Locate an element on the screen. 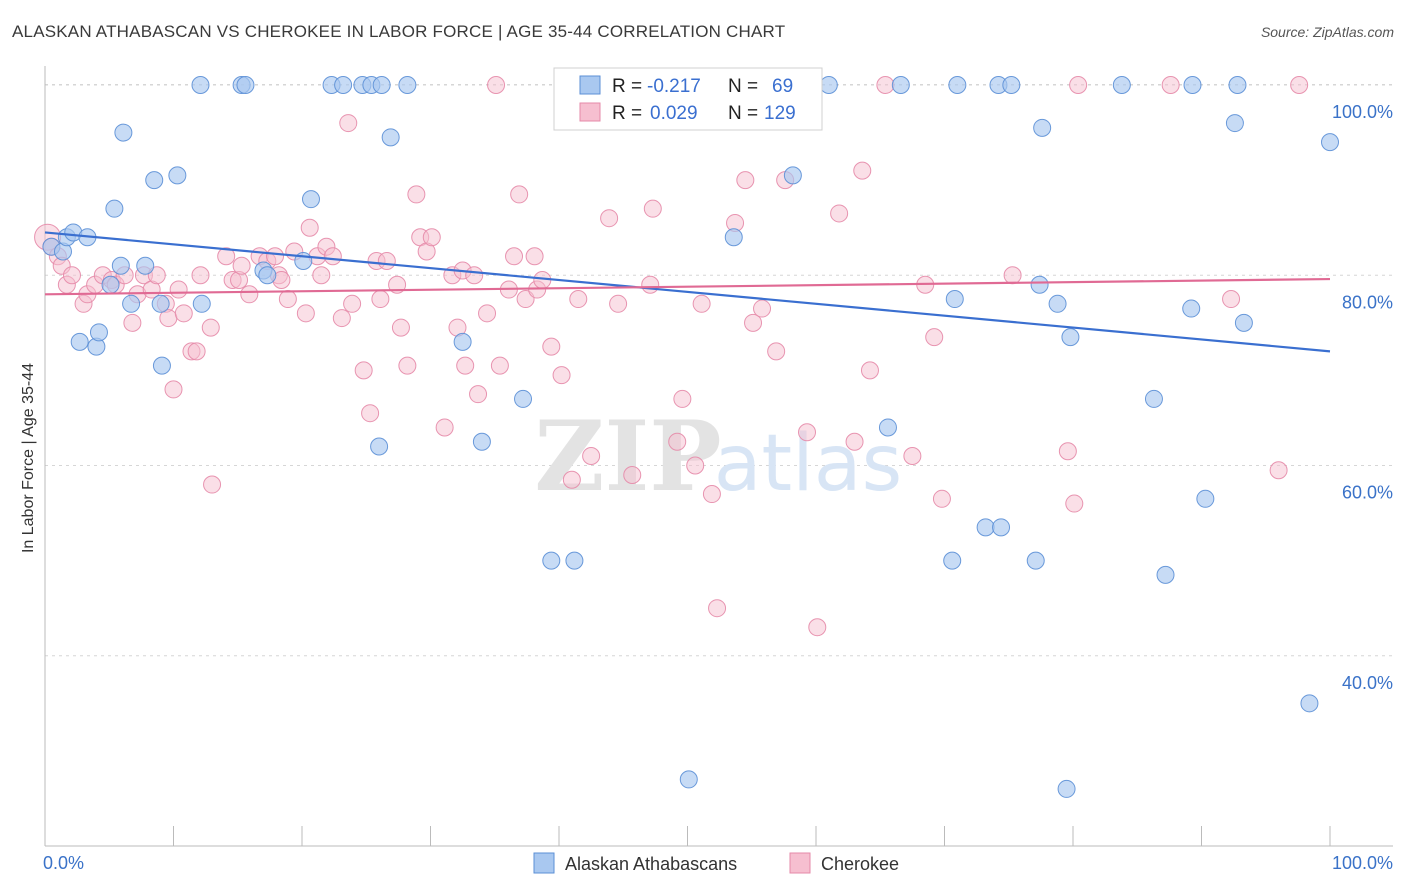 This screenshot has height=892, width=1406. trend-lines is located at coordinates (687, 292).